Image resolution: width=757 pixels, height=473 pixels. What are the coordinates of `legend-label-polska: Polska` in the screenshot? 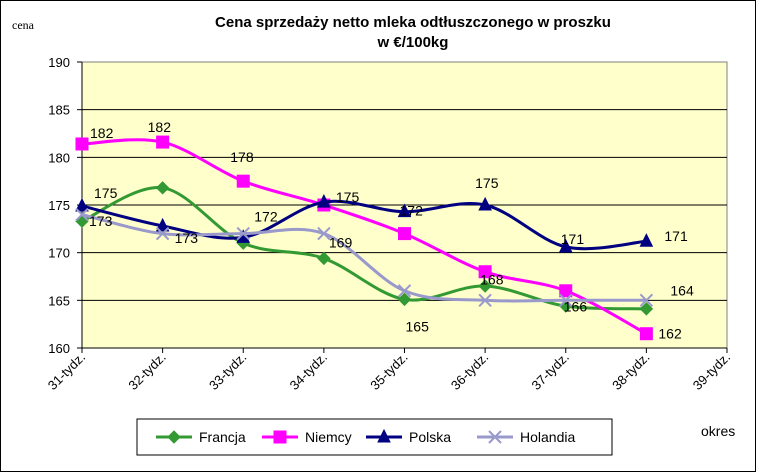 It's located at (430, 437).